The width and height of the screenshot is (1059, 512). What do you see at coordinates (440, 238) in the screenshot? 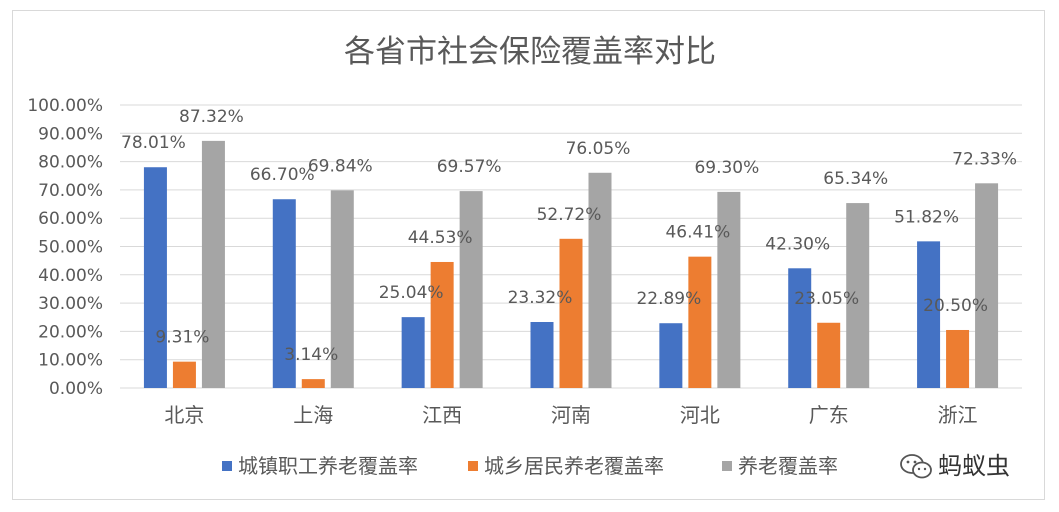
I see `data-label: 44.53%` at bounding box center [440, 238].